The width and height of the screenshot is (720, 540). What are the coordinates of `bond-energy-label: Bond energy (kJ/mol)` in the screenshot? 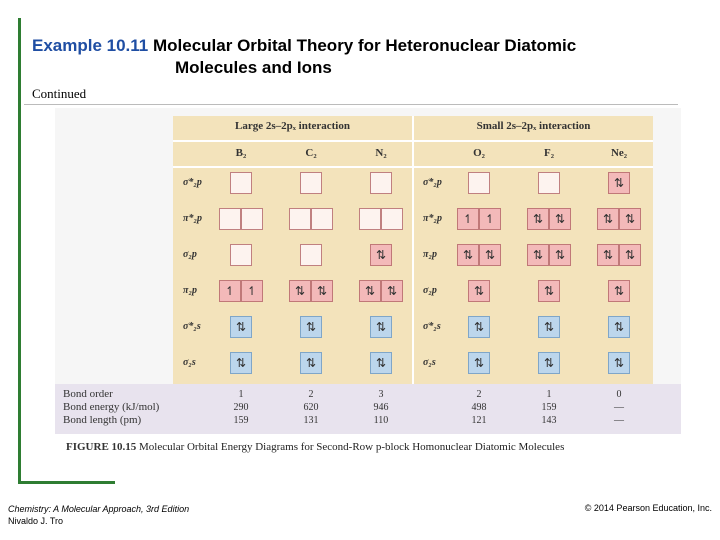 It's located at (111, 407).